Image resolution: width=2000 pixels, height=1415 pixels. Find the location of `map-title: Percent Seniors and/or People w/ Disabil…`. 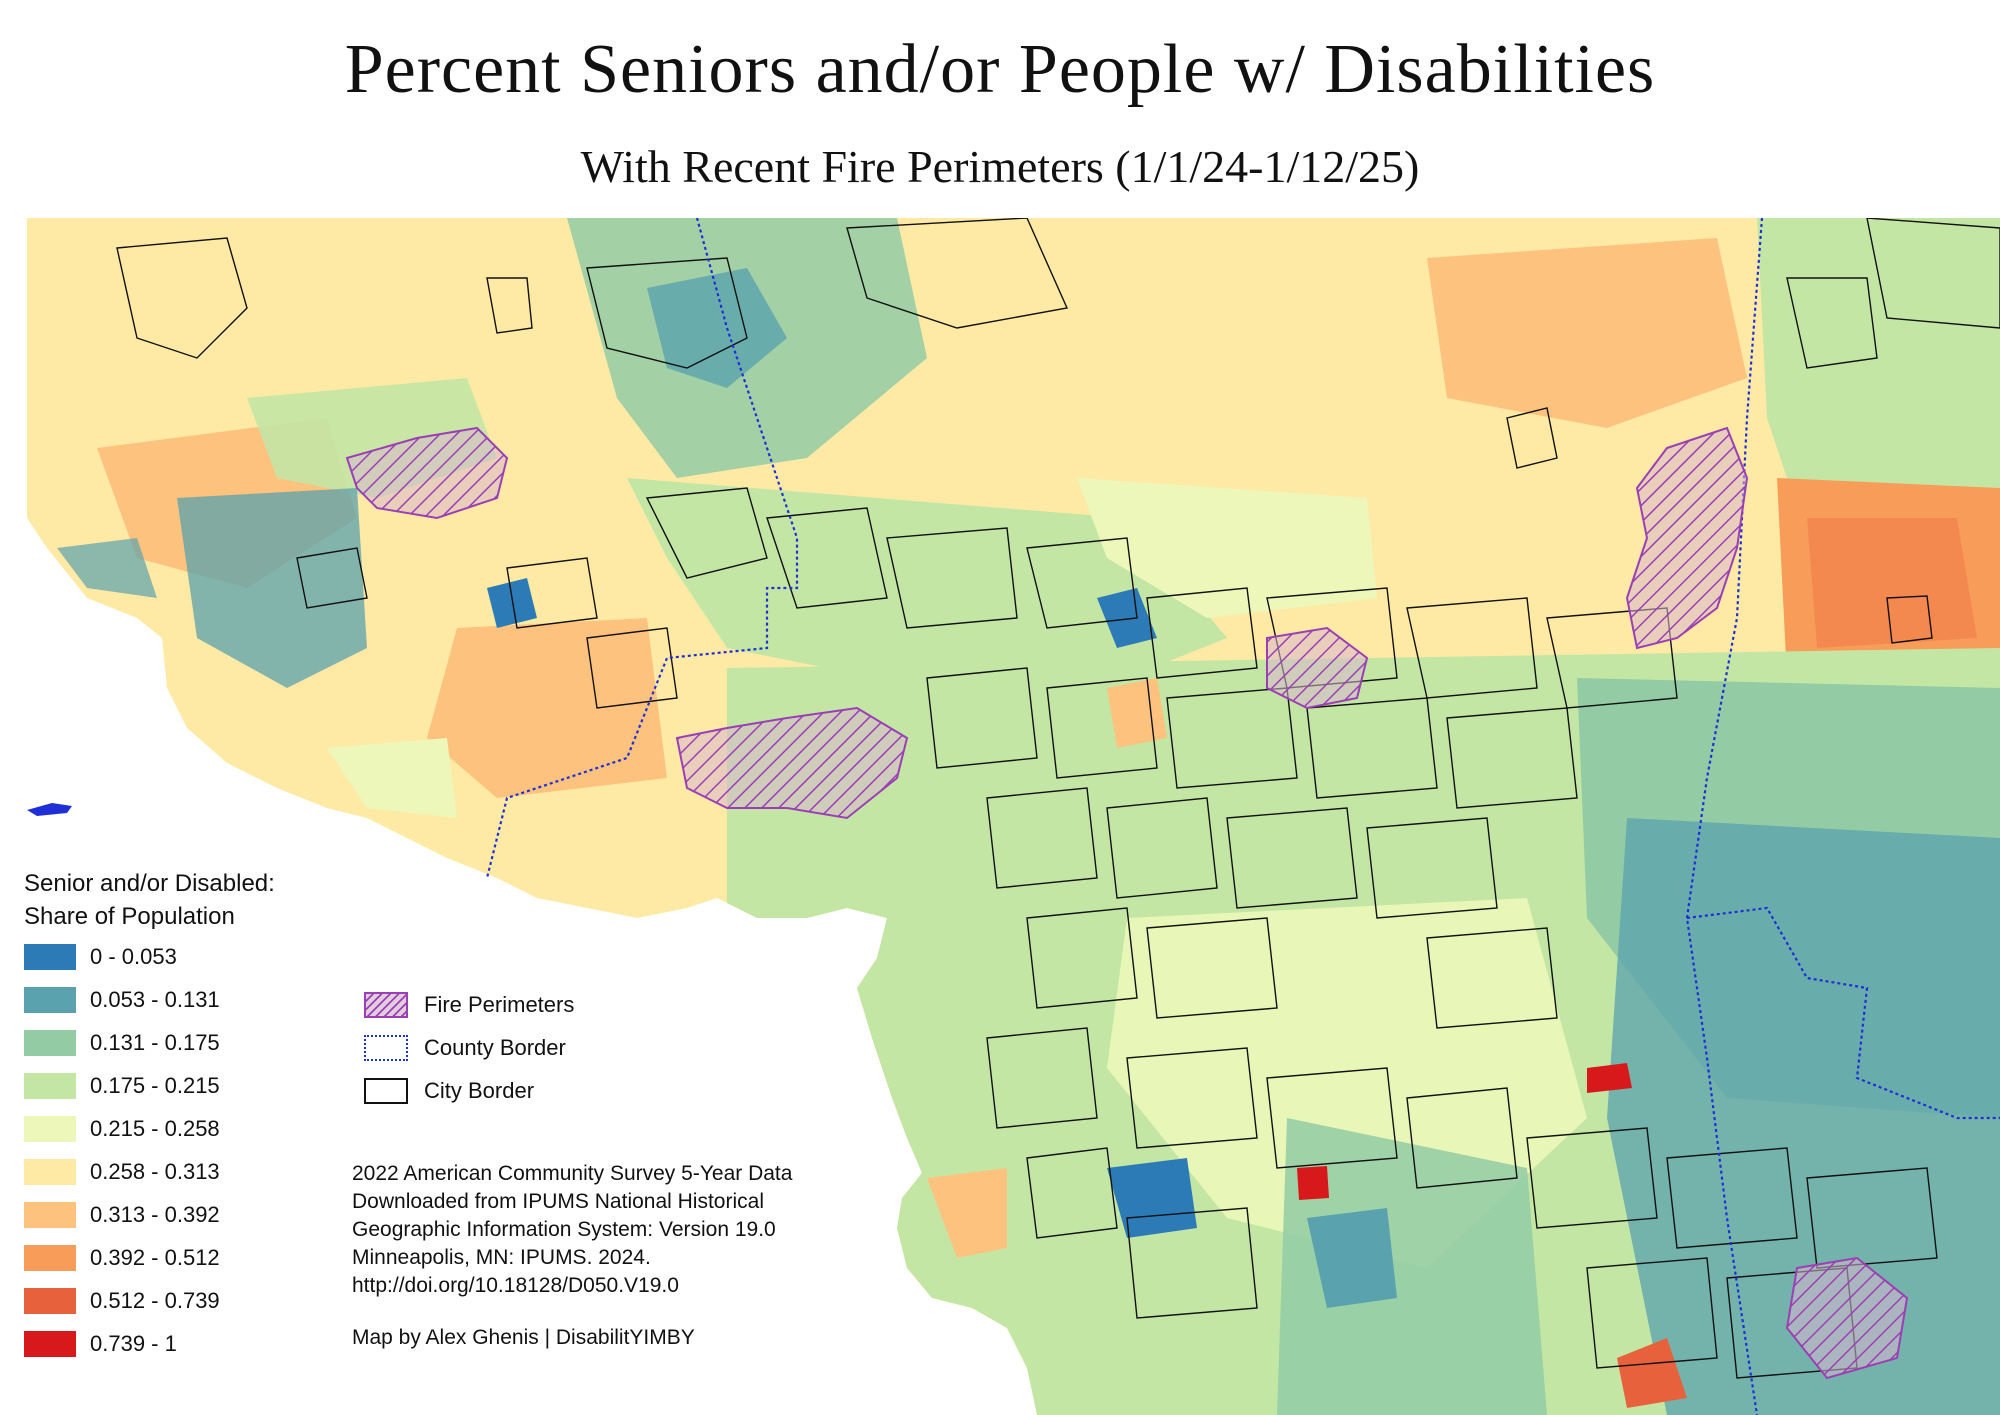

map-title: Percent Seniors and/or People w/ Disabil… is located at coordinates (1000, 69).